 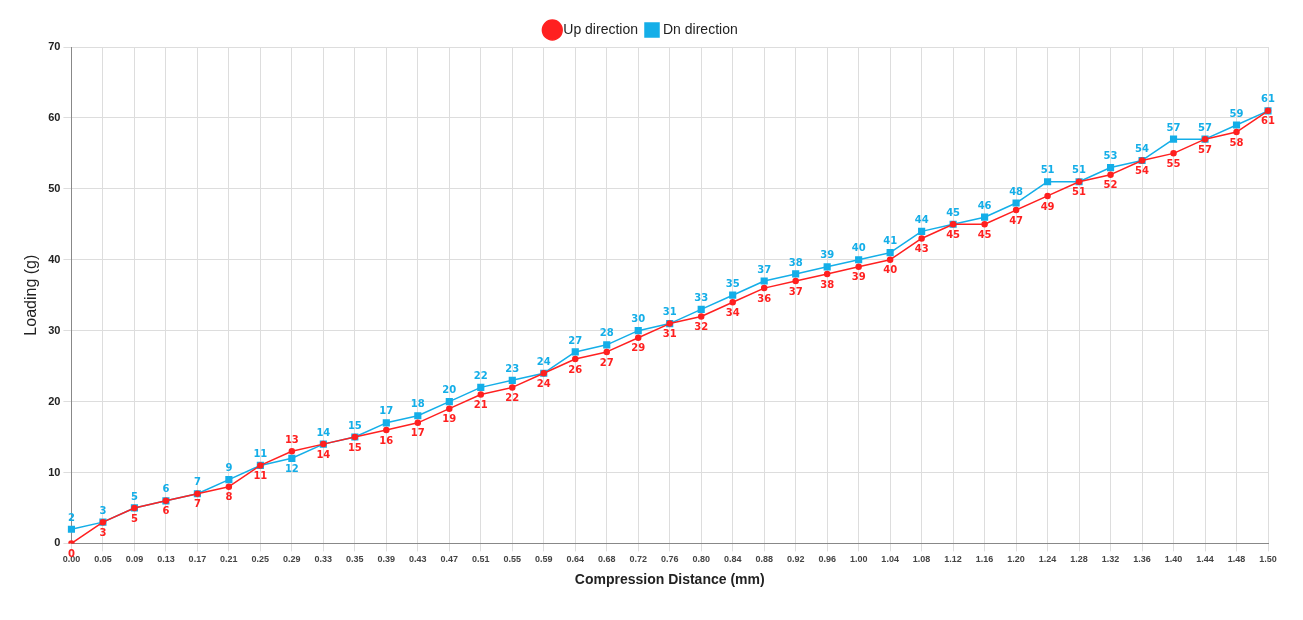 What do you see at coordinates (669, 559) in the screenshot?
I see `x-tick-label: 0.76` at bounding box center [669, 559].